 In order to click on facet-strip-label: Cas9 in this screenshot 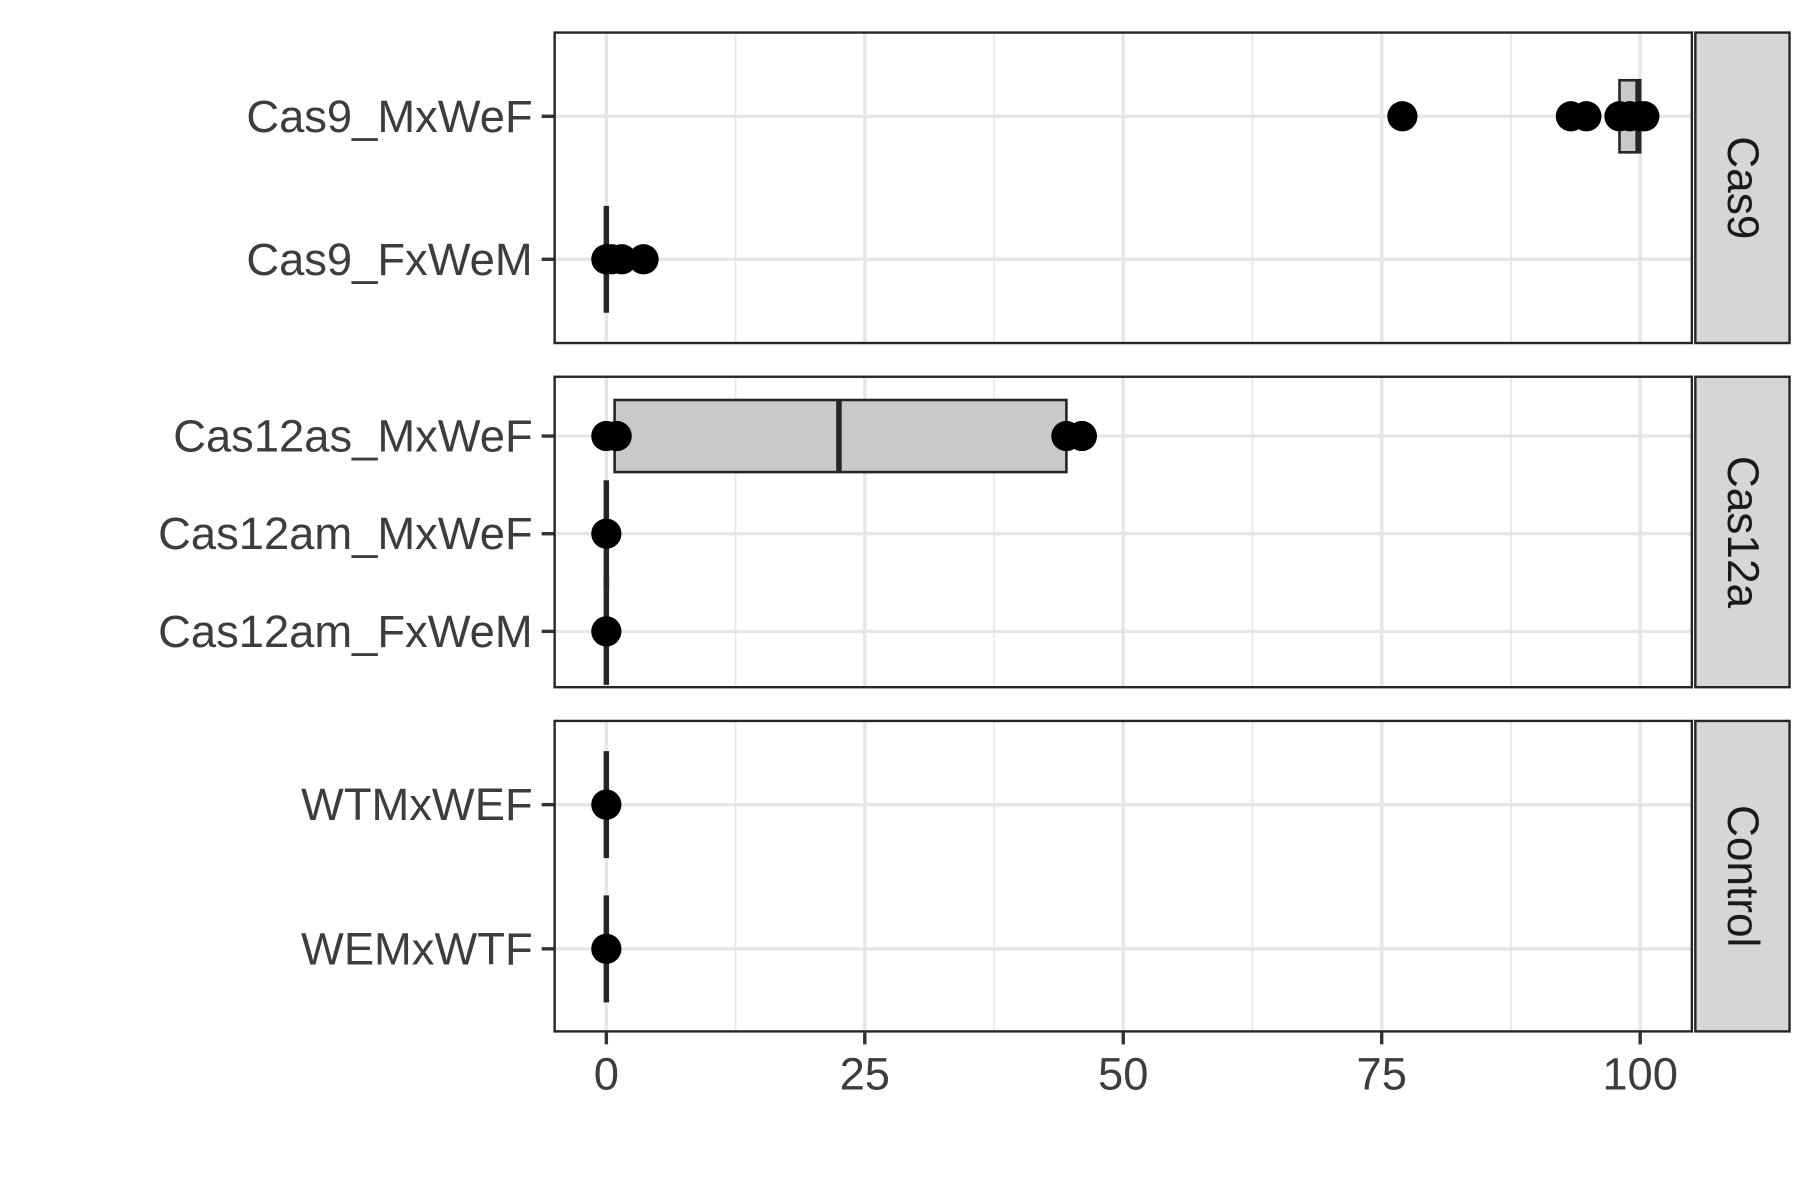, I will do `click(1742, 187)`.